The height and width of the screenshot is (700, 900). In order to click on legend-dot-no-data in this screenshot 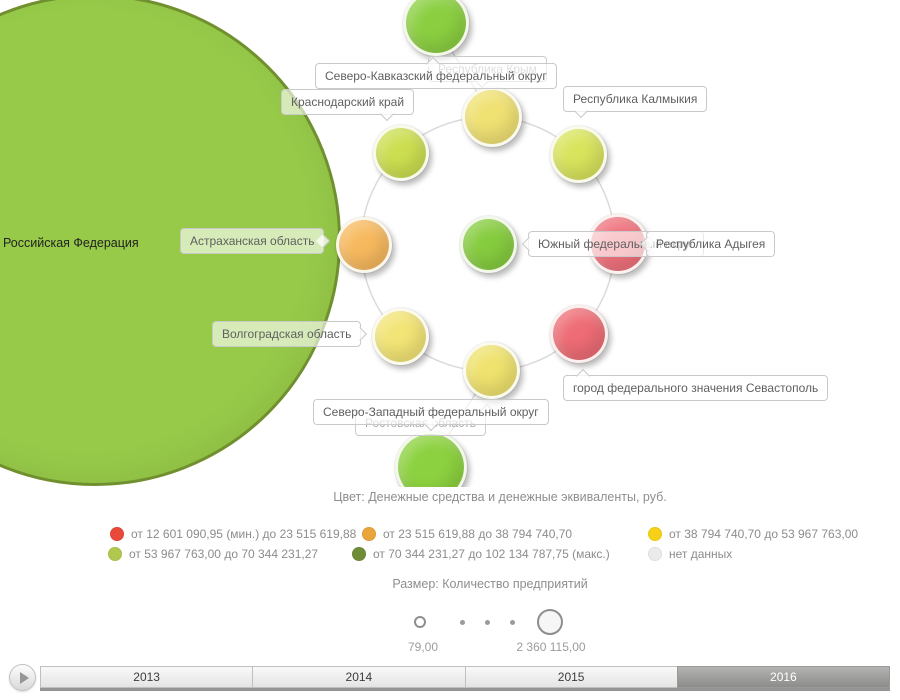, I will do `click(655, 553)`.